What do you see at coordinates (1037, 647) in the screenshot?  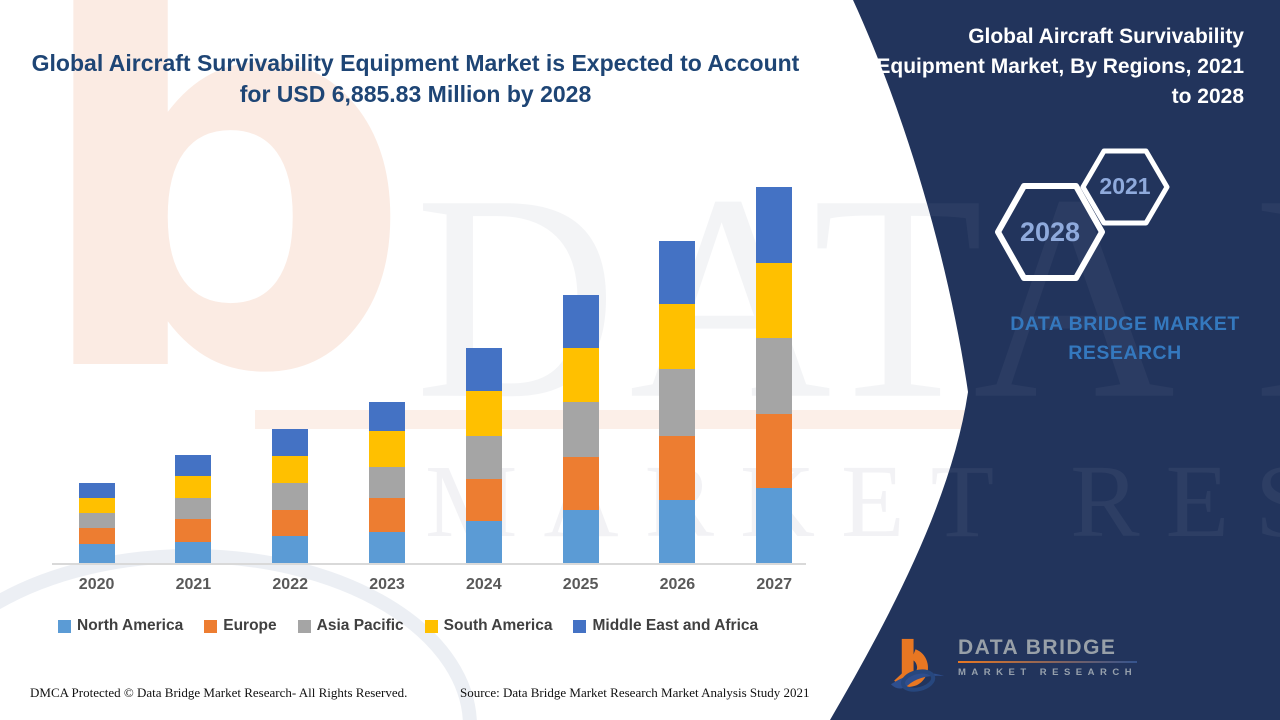 I see `logo-line1: DATA BRIDGE` at bounding box center [1037, 647].